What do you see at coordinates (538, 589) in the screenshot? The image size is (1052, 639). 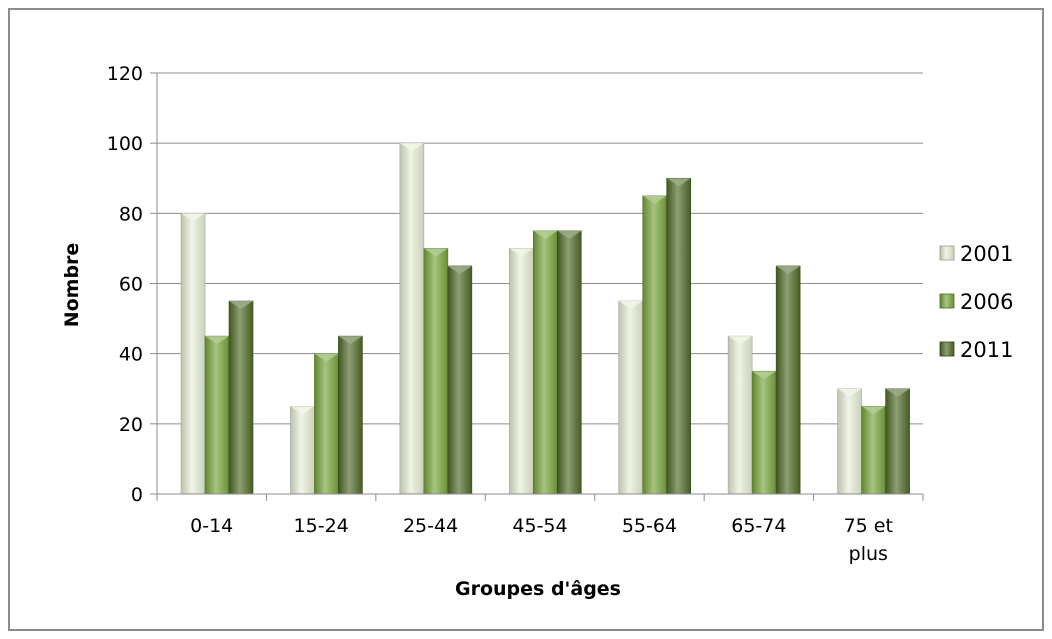 I see `x-axis-title: Groupes d'âges` at bounding box center [538, 589].